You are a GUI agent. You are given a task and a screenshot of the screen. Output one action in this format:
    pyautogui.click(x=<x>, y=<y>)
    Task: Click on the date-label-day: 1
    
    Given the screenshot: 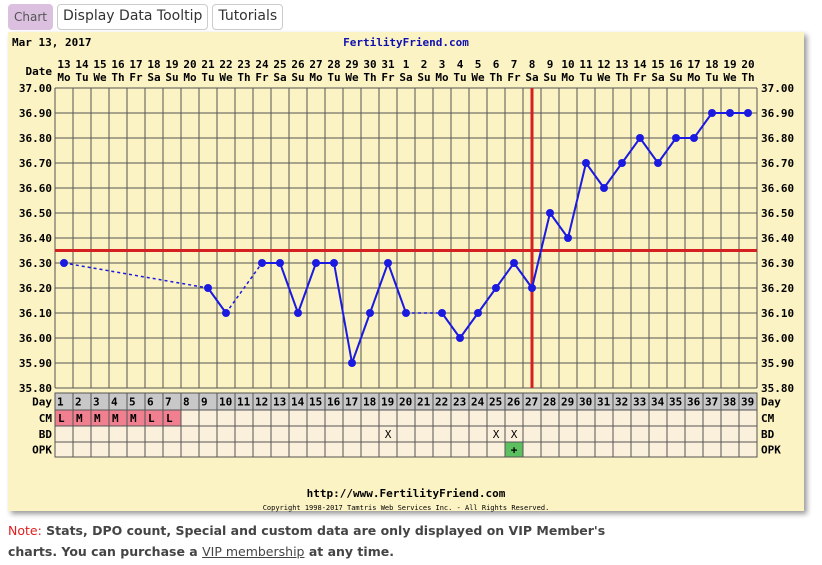 What is the action you would take?
    pyautogui.click(x=406, y=64)
    